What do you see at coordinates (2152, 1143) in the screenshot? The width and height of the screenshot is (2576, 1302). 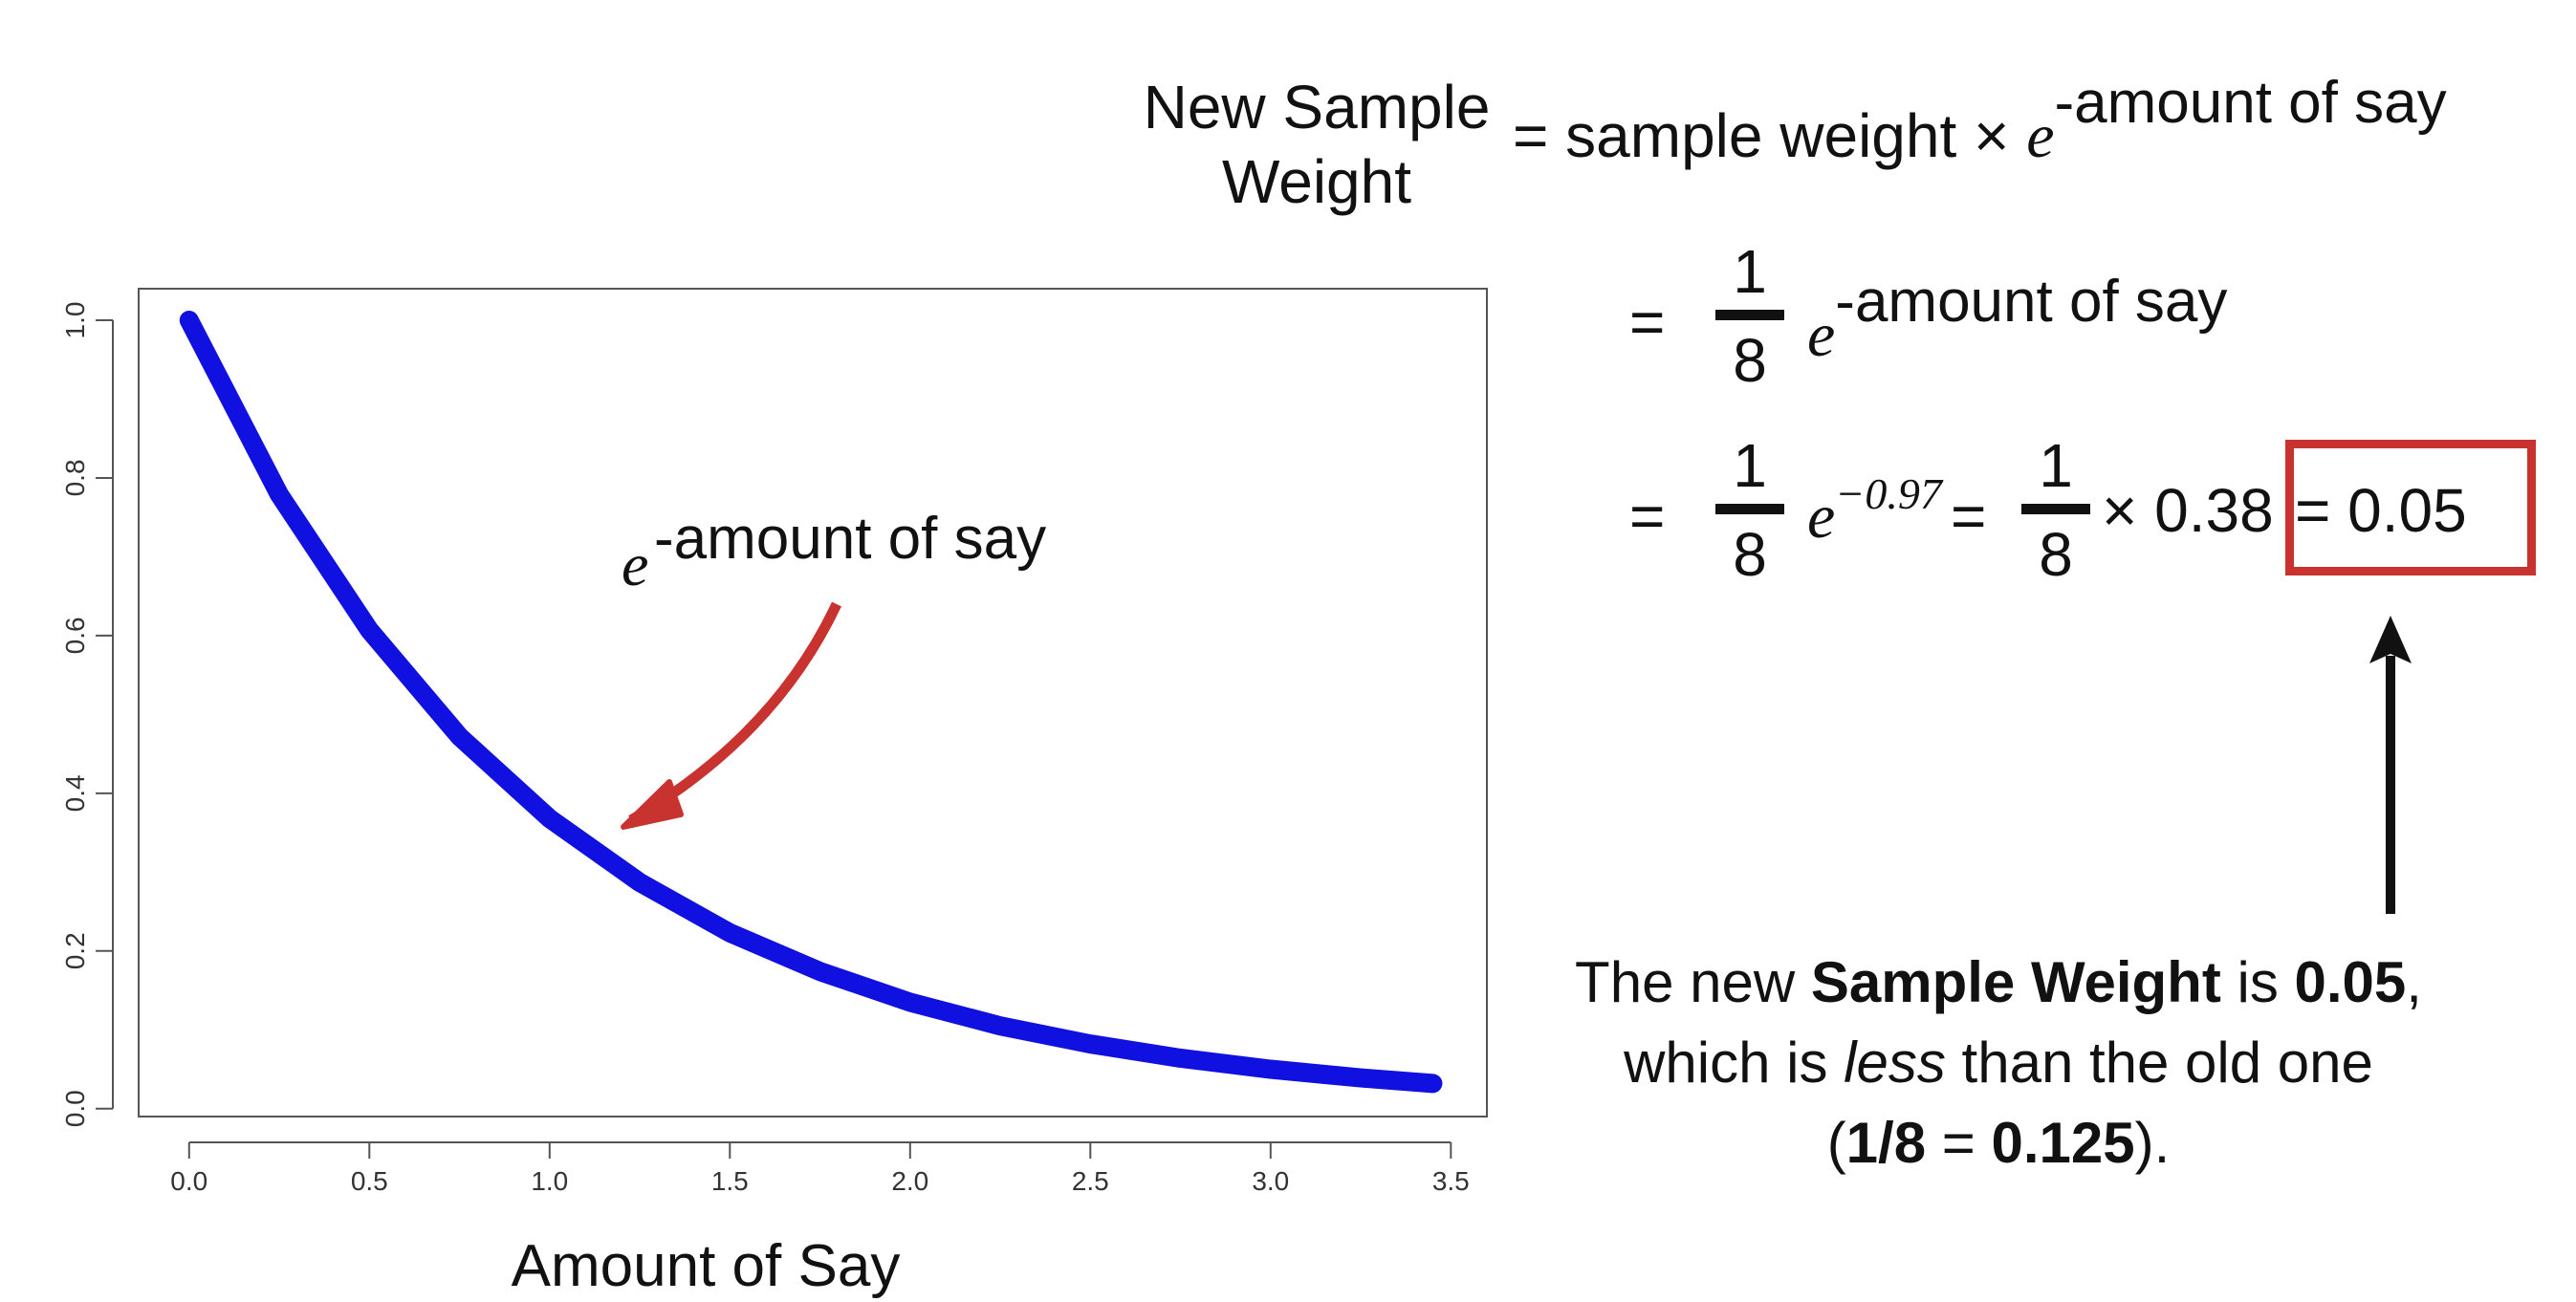 I see `caption-text: ).` at bounding box center [2152, 1143].